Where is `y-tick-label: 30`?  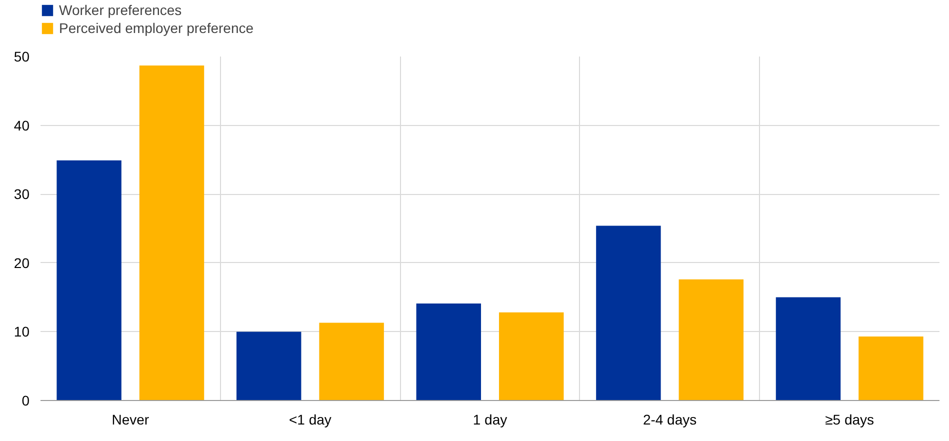 y-tick-label: 30 is located at coordinates (22, 194).